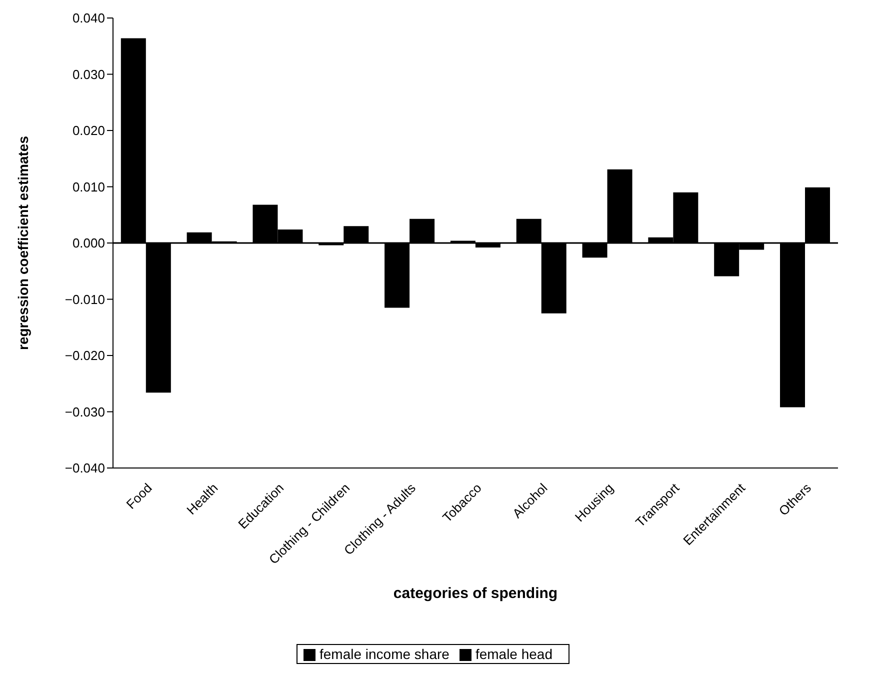  I want to click on legend-label: female head, so click(514, 654).